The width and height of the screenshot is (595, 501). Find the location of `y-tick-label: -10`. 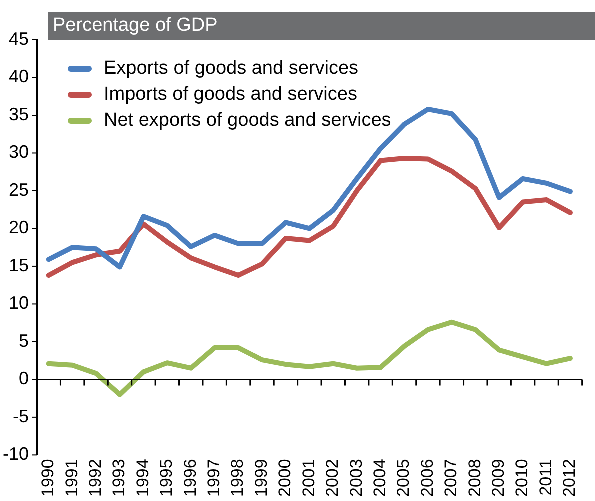

y-tick-label: -10 is located at coordinates (16, 454).